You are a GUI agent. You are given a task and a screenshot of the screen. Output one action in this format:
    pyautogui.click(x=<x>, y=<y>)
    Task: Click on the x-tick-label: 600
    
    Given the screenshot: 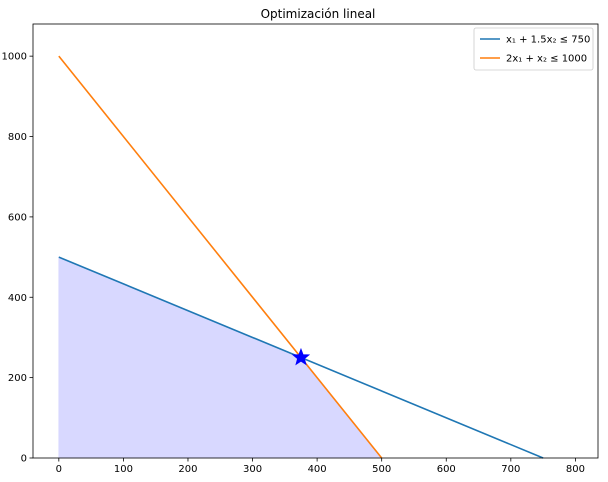 What is the action you would take?
    pyautogui.click(x=446, y=469)
    